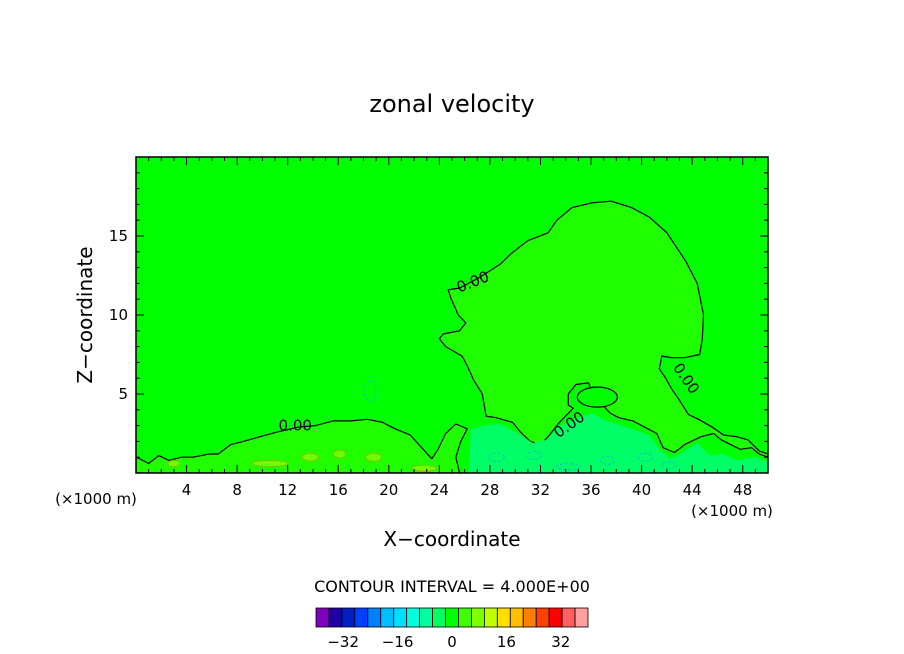 This screenshot has height=654, width=904. What do you see at coordinates (123, 394) in the screenshot?
I see `y-tick-label: 5` at bounding box center [123, 394].